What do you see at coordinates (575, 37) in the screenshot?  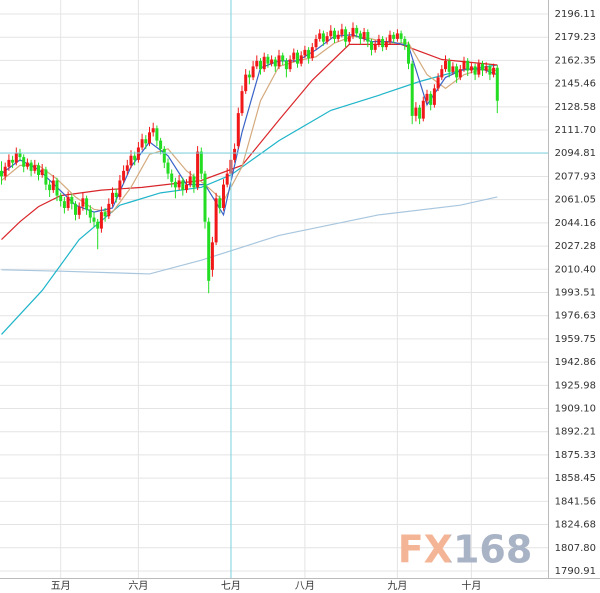 I see `y-tick-label: 2179.23` at bounding box center [575, 37].